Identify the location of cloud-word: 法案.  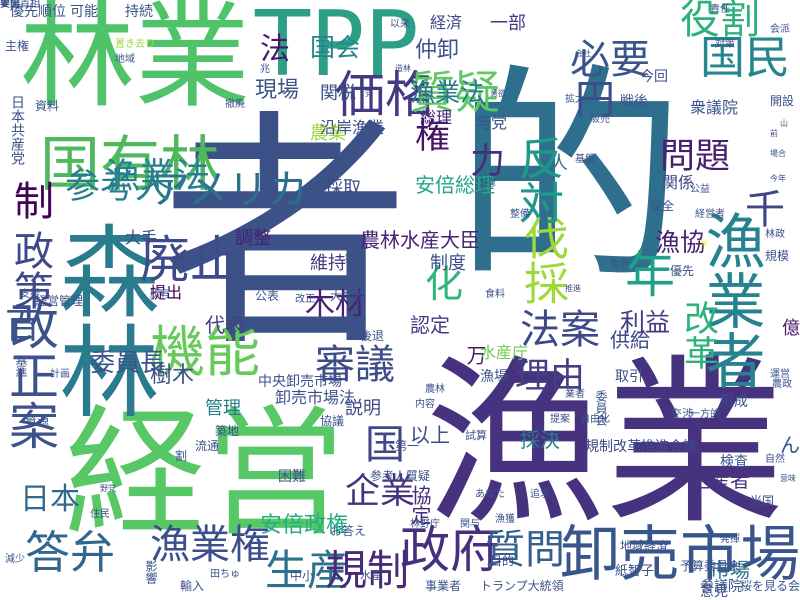
(560, 330).